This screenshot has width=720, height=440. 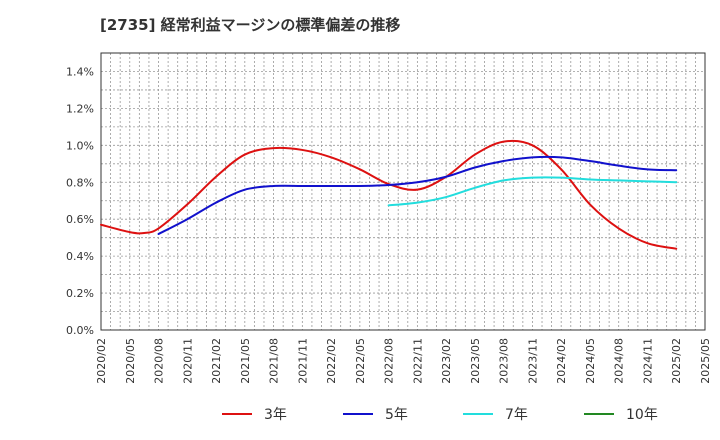 I want to click on x-tick-label: 2020/02, so click(x=101, y=361).